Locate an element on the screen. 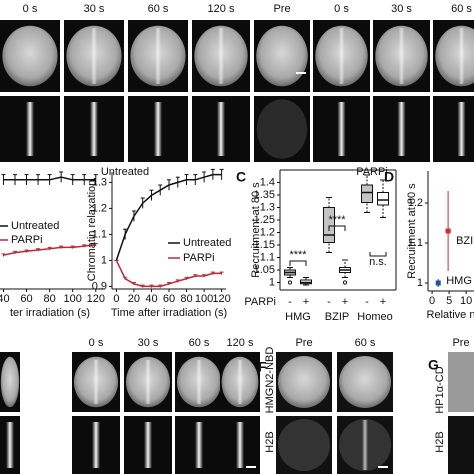 This screenshot has width=474, height=474. point-label: BZI is located at coordinates (464, 241).